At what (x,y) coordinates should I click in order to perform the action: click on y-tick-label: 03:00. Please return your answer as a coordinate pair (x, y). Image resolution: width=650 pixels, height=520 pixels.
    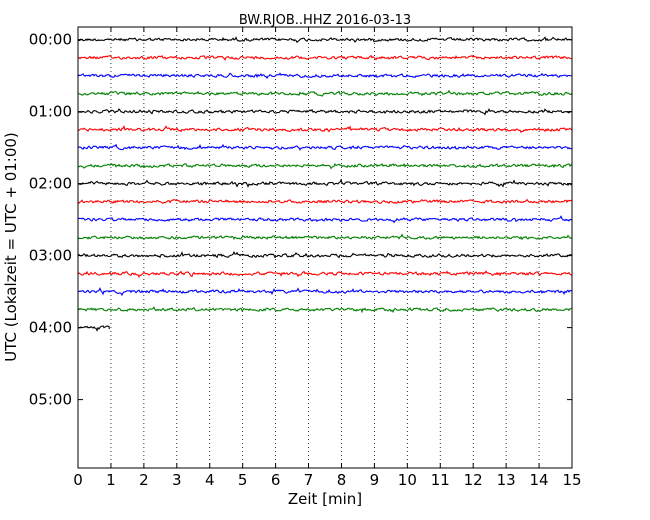
    Looking at the image, I should click on (50, 256).